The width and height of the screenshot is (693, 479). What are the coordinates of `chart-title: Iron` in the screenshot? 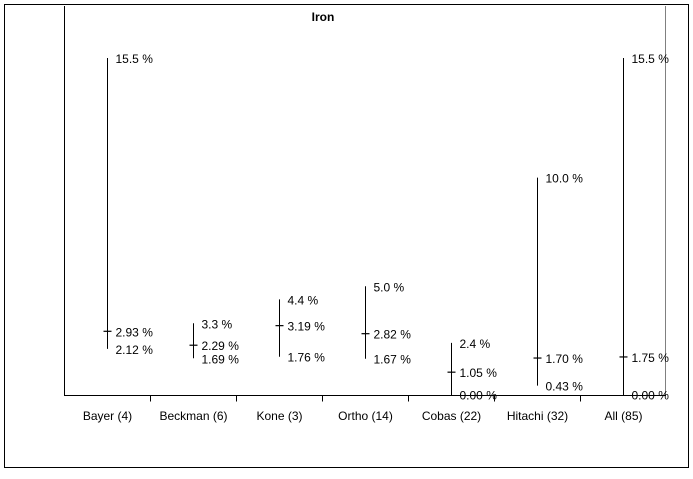 It's located at (323, 17).